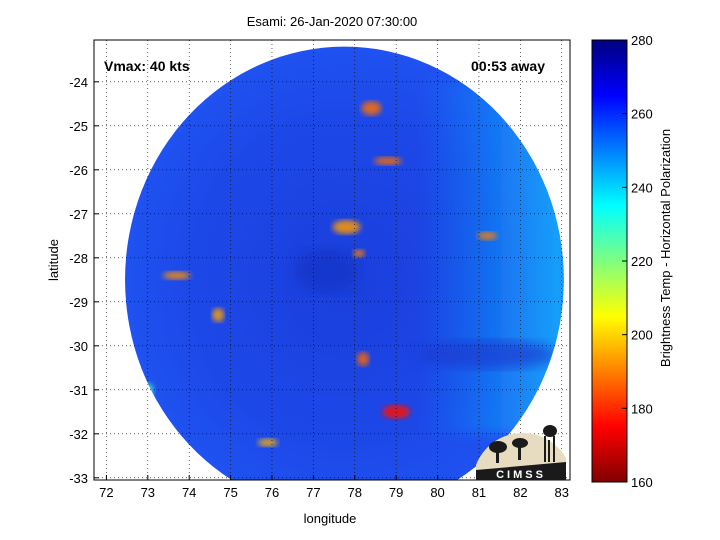  I want to click on cimss-logo: CIMSS, so click(521, 453).